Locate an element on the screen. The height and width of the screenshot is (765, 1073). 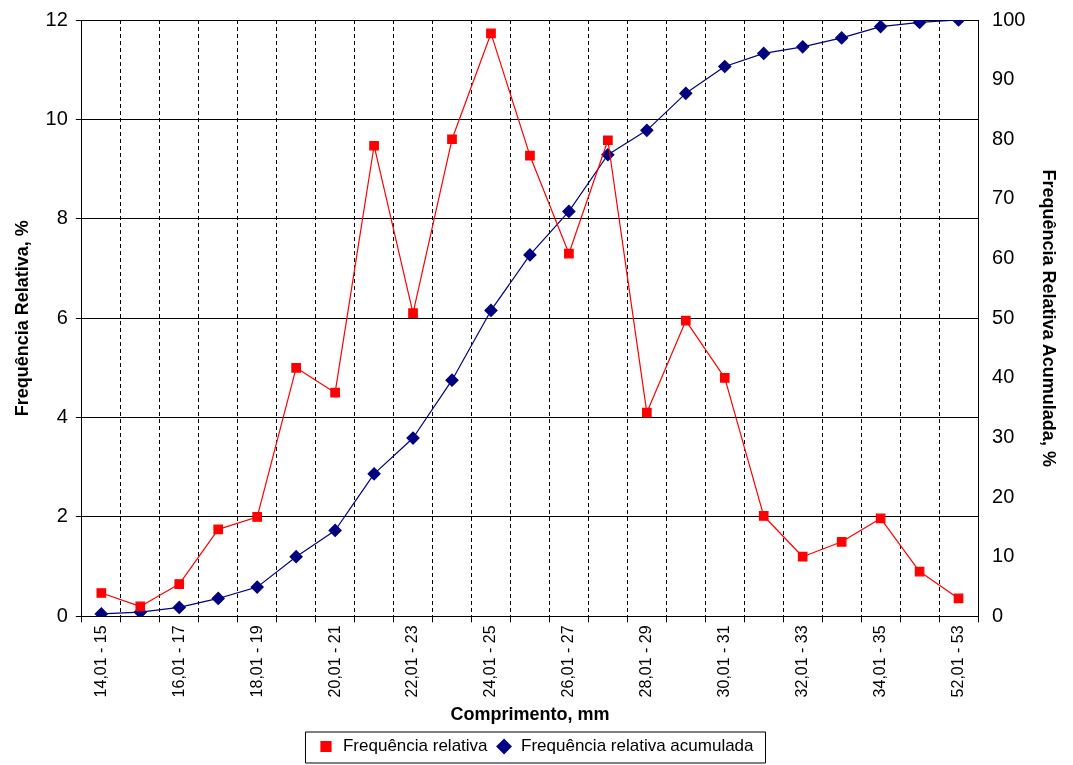
y2-tick-label: 30 is located at coordinates (1003, 435).